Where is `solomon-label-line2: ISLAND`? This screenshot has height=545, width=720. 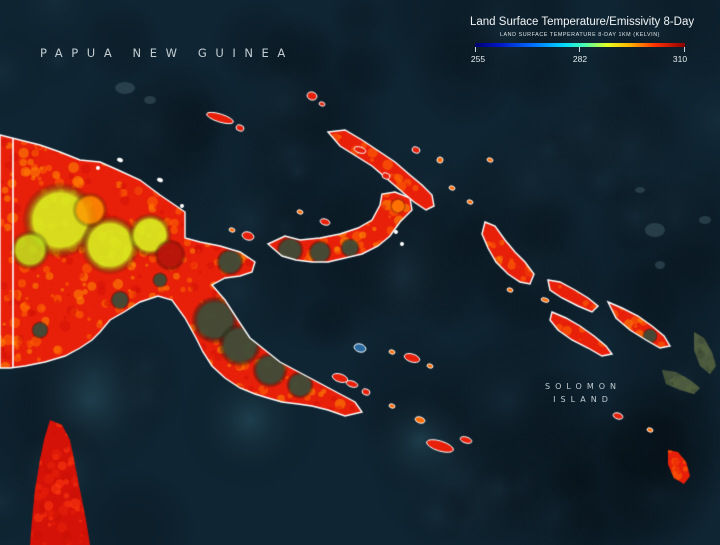
solomon-label-line2: ISLAND is located at coordinates (583, 399).